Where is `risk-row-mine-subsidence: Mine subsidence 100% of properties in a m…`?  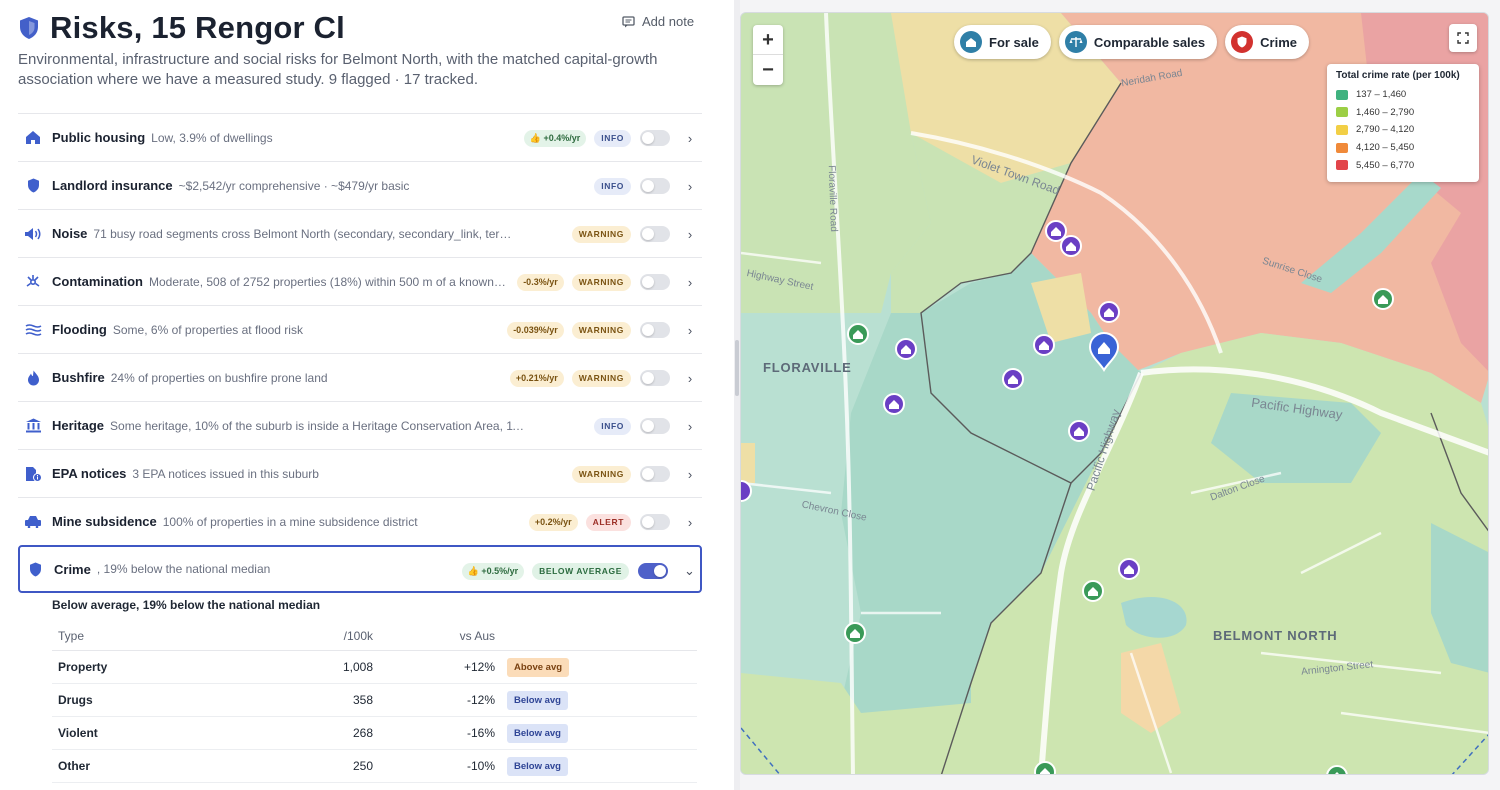 risk-row-mine-subsidence: Mine subsidence 100% of properties in a m… is located at coordinates (360, 521).